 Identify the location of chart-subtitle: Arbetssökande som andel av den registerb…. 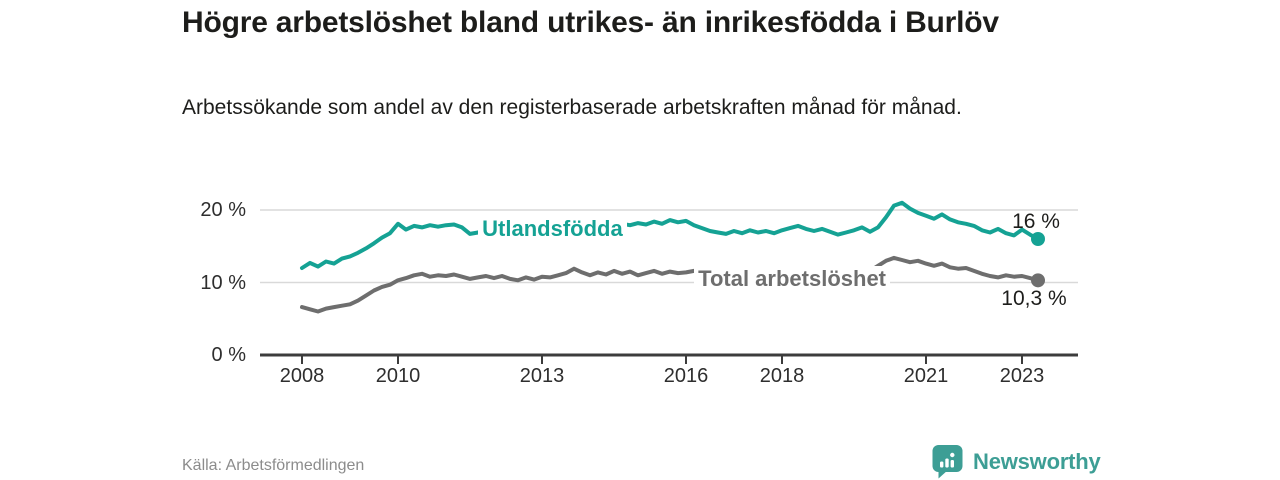
(572, 107).